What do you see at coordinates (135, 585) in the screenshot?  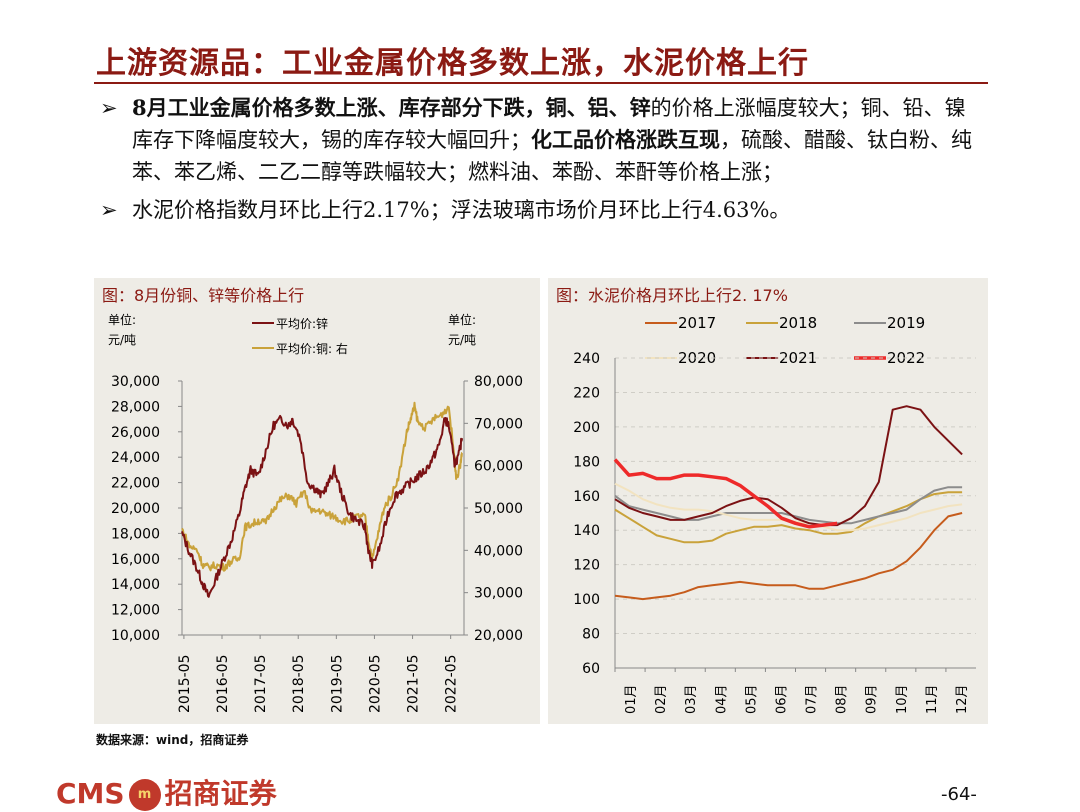 I see `left-tick-label: 14,000` at bounding box center [135, 585].